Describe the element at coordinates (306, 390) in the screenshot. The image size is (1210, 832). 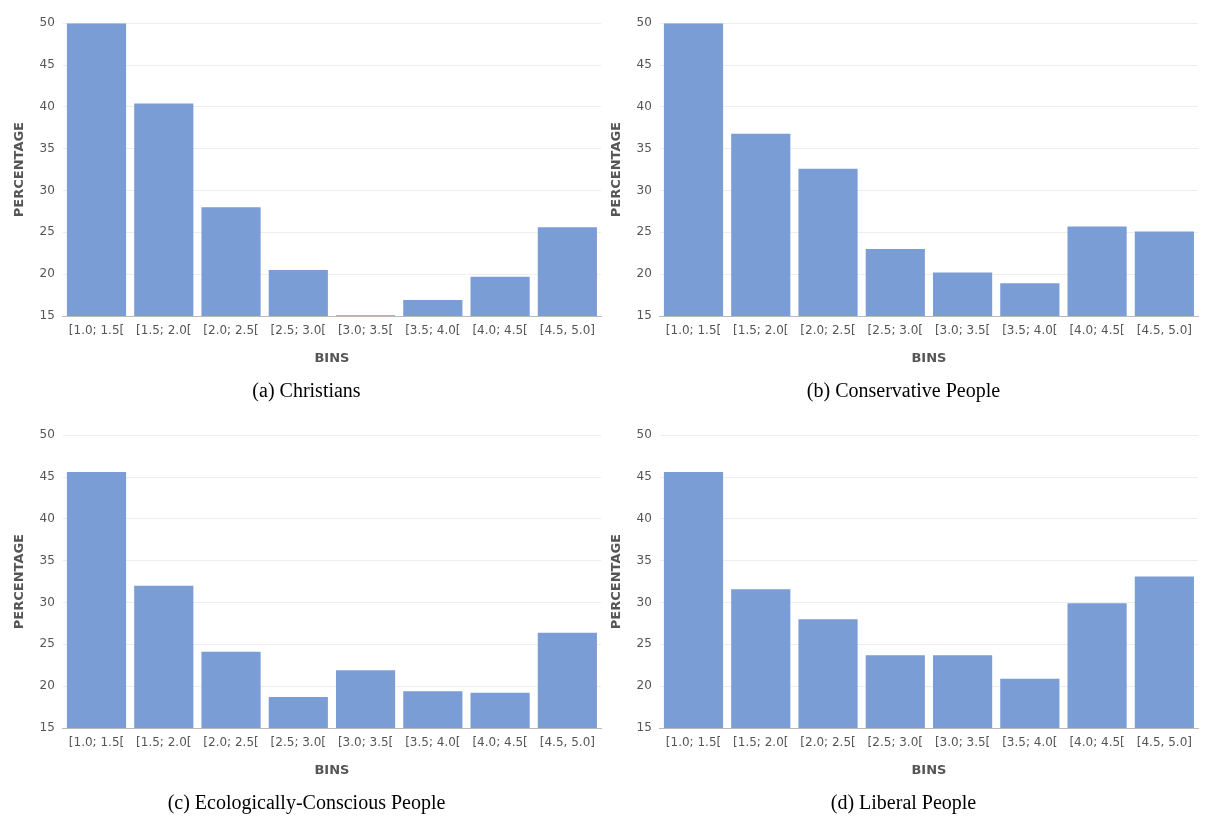
I see `text: (a) Christians` at that location.